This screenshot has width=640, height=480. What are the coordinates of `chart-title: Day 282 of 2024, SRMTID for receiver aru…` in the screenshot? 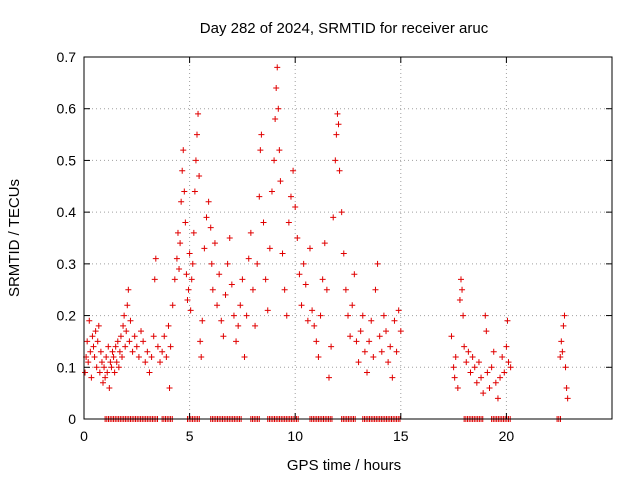 It's located at (344, 28).